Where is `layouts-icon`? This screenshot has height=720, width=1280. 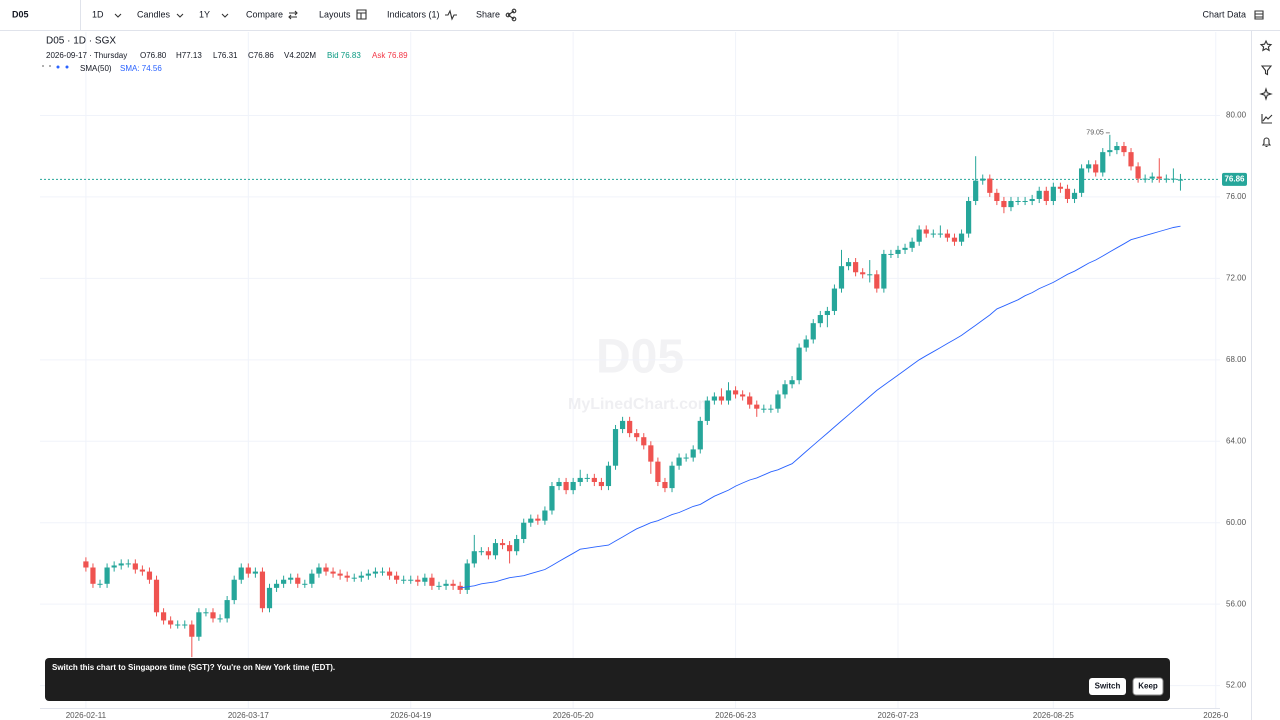 layouts-icon is located at coordinates (361, 14).